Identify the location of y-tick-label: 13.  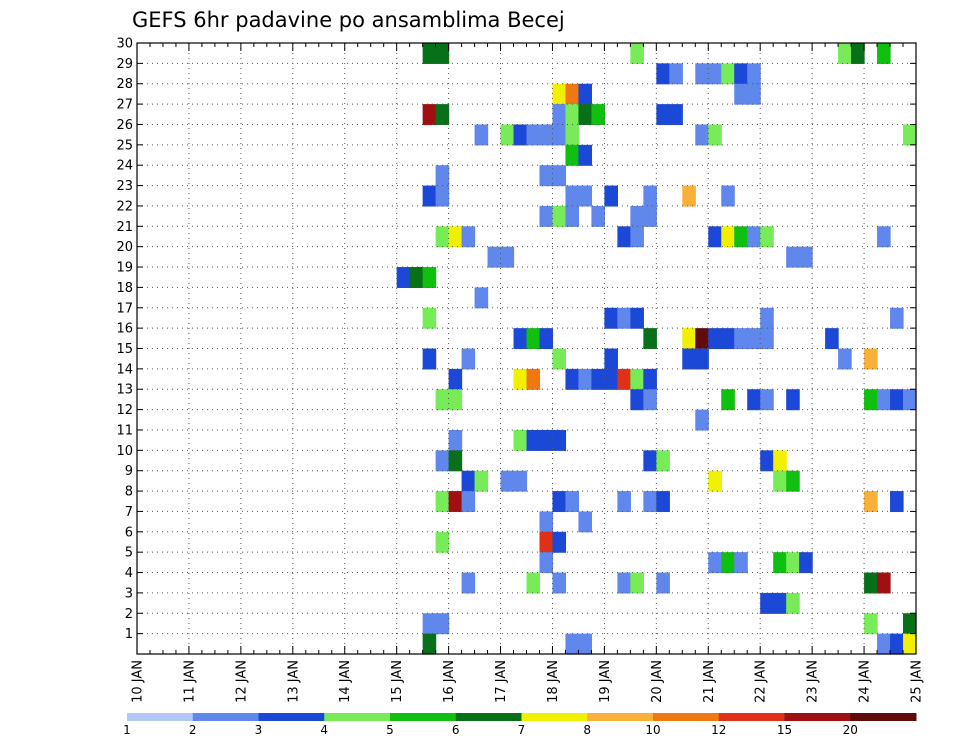
(124, 390).